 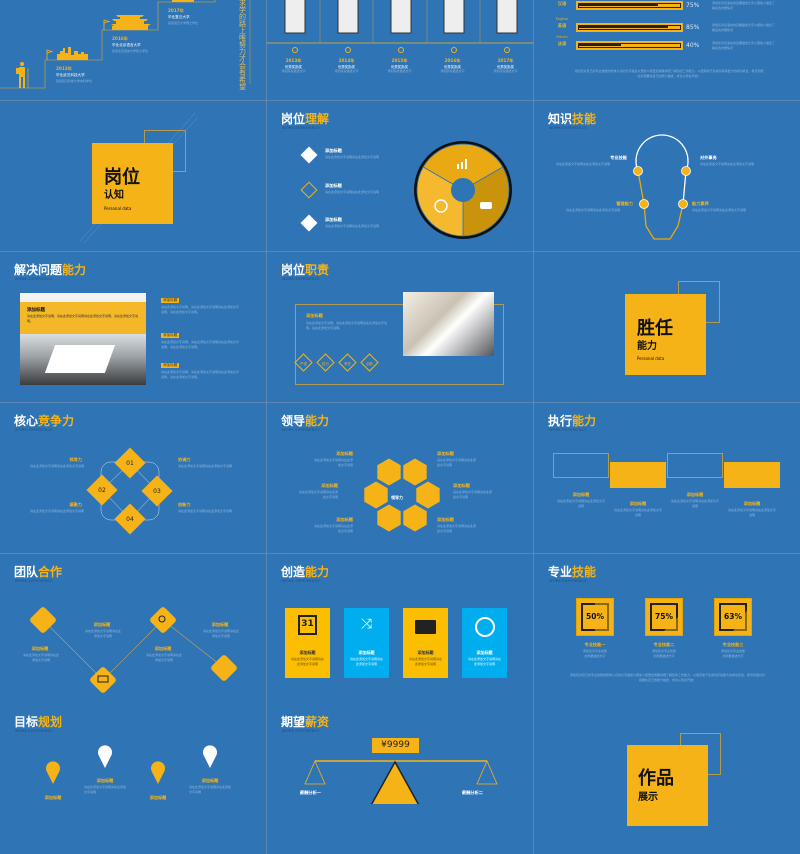 I want to click on gears-icon, so click(x=415, y=518).